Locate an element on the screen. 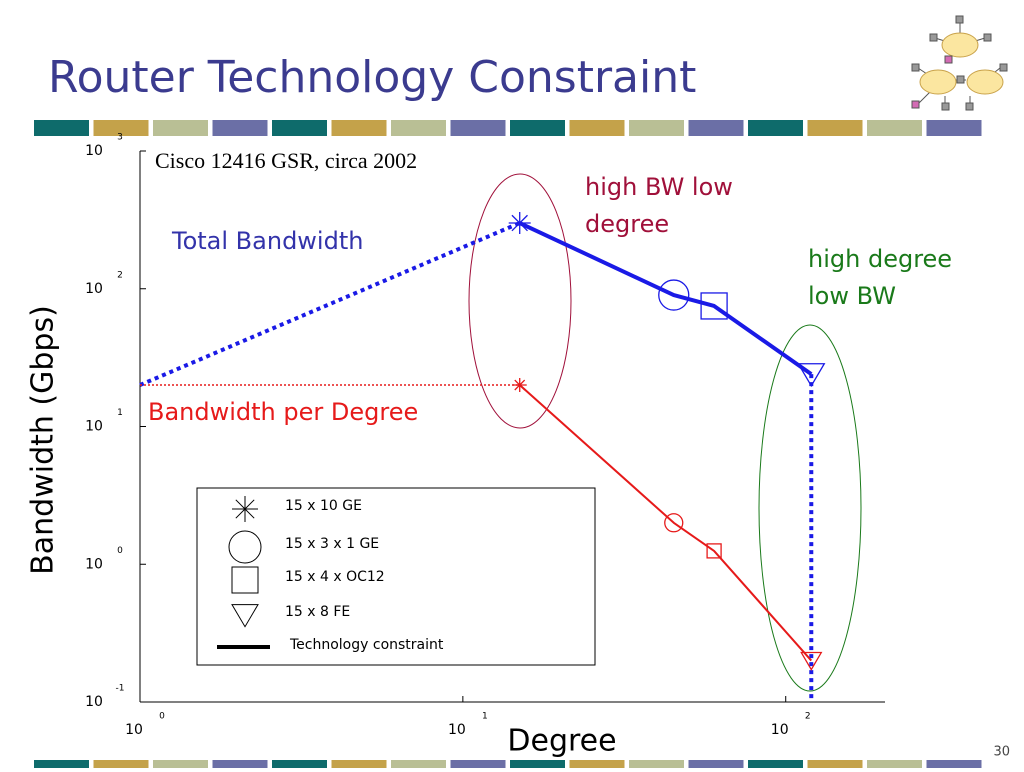 The image size is (1024, 772). legend-box is located at coordinates (396, 576).